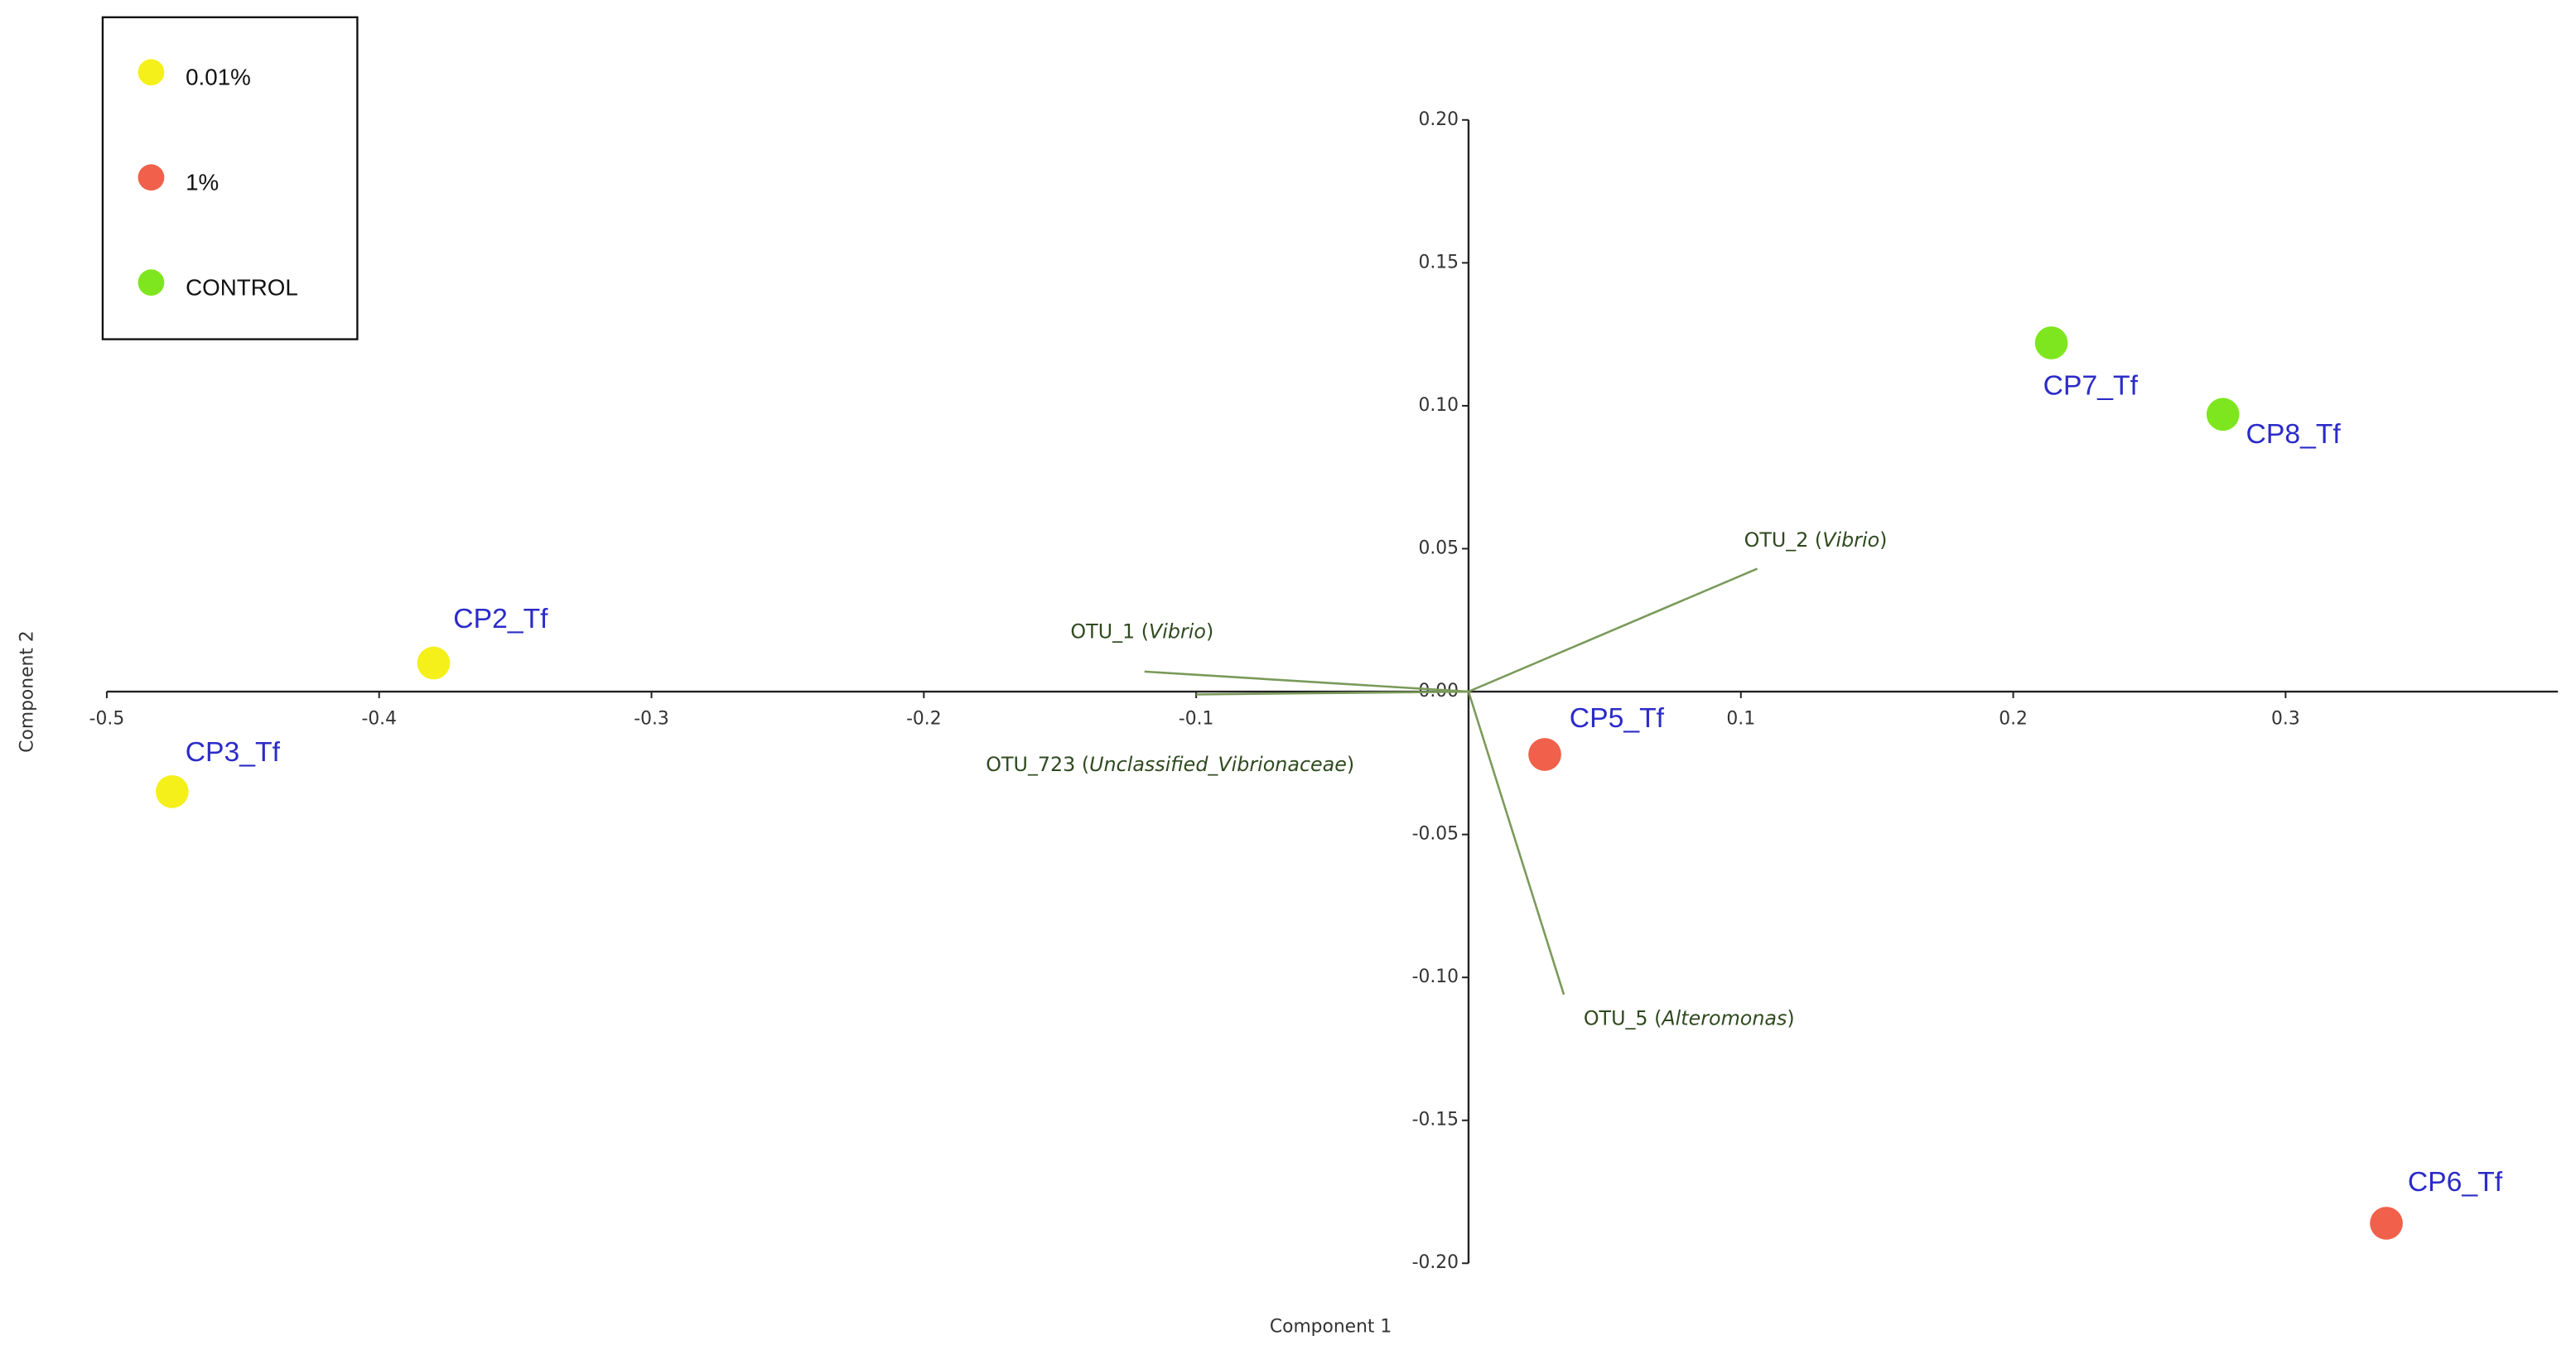  What do you see at coordinates (2013, 719) in the screenshot?
I see `x-tick-label: 0.2` at bounding box center [2013, 719].